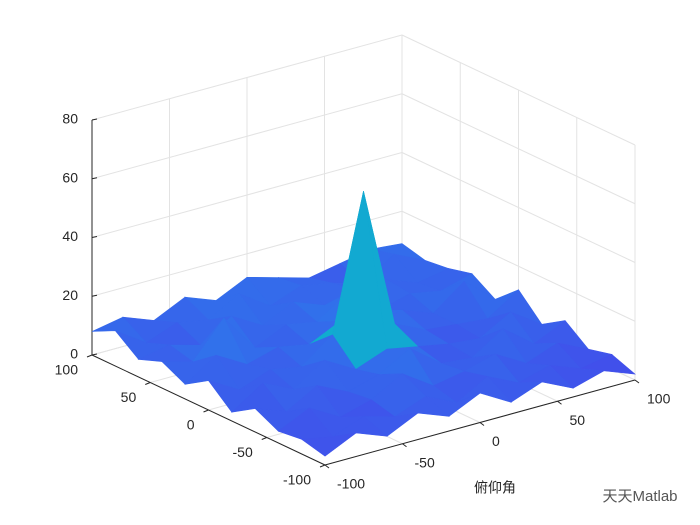  I want to click on y-tick-label: 100, so click(67, 370).